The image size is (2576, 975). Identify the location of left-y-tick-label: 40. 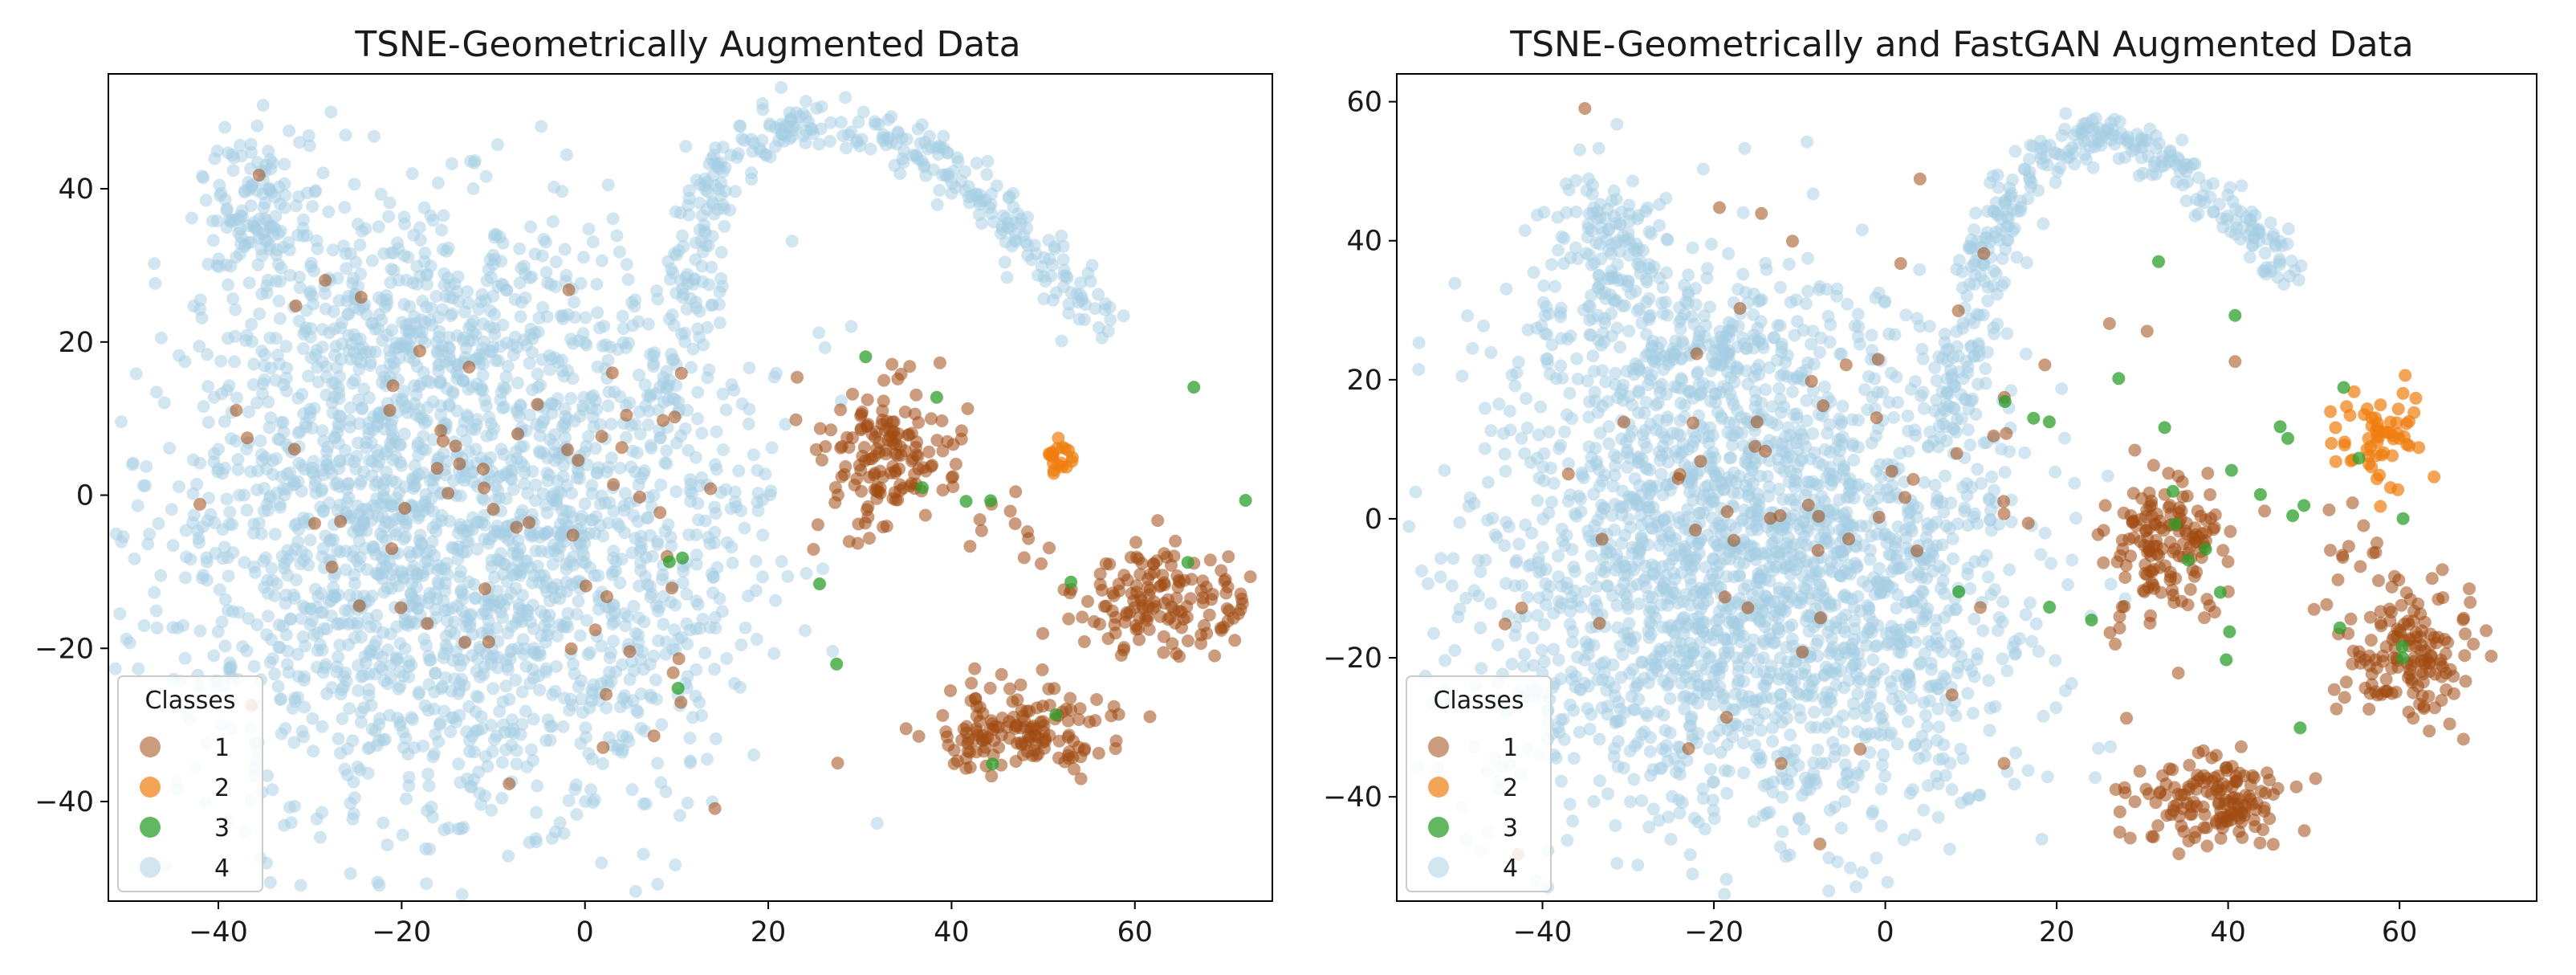
(76, 189).